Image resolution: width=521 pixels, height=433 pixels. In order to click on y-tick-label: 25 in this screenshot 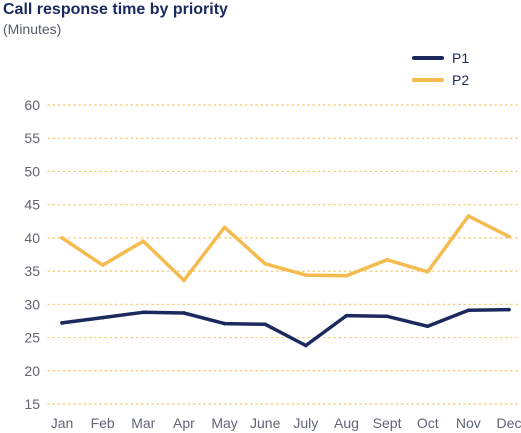, I will do `click(32, 338)`.